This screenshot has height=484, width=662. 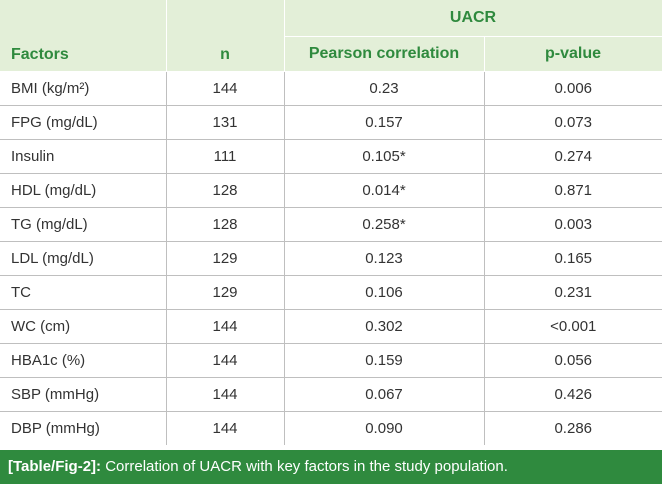 I want to click on table-row: LDL (mg/dL) 129 0.123 0.165, so click(x=331, y=258).